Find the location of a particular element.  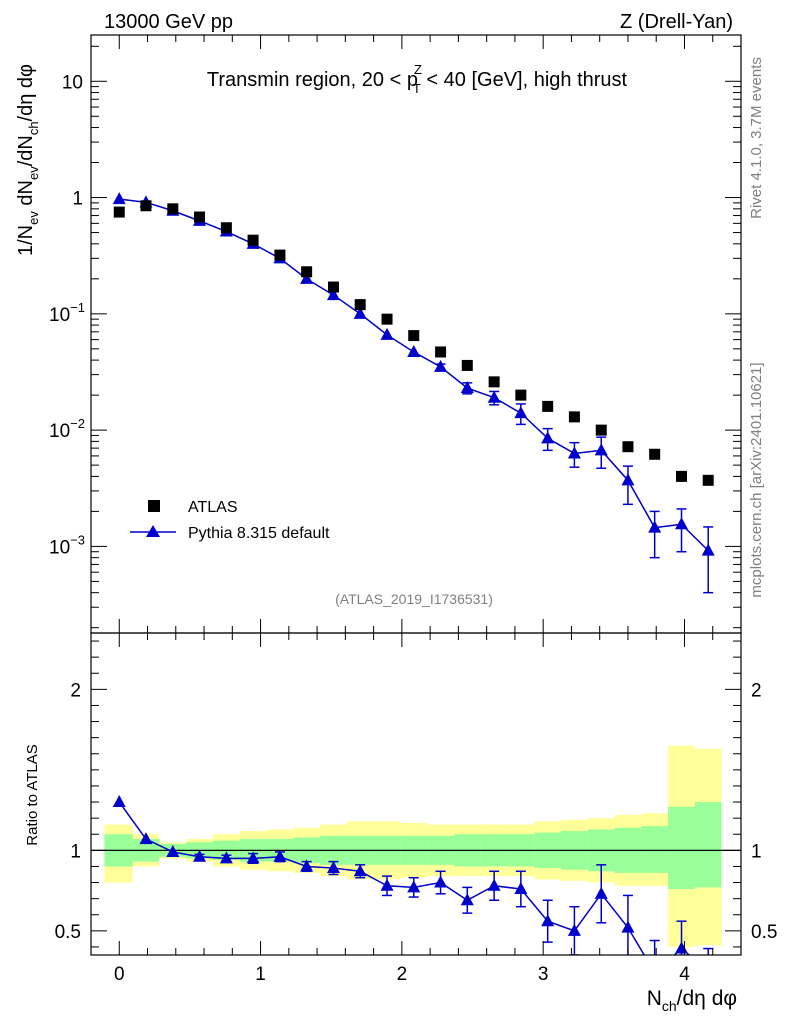

x-tick-label: 1 is located at coordinates (260, 974).